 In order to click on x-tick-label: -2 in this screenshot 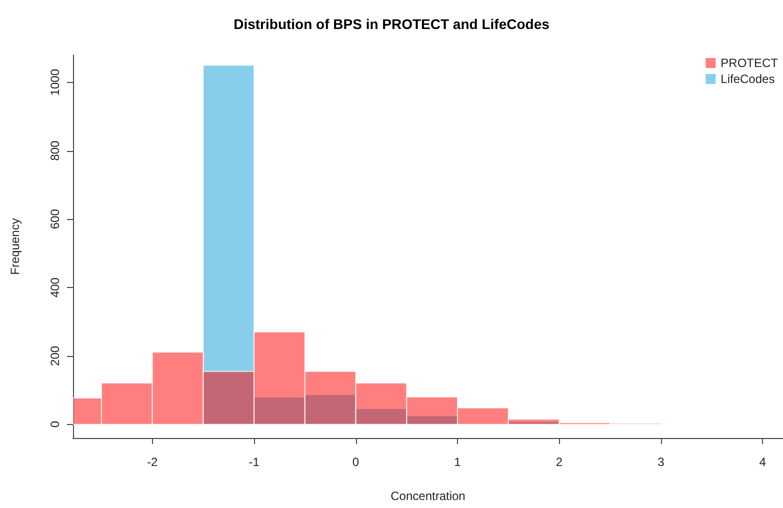, I will do `click(152, 462)`.